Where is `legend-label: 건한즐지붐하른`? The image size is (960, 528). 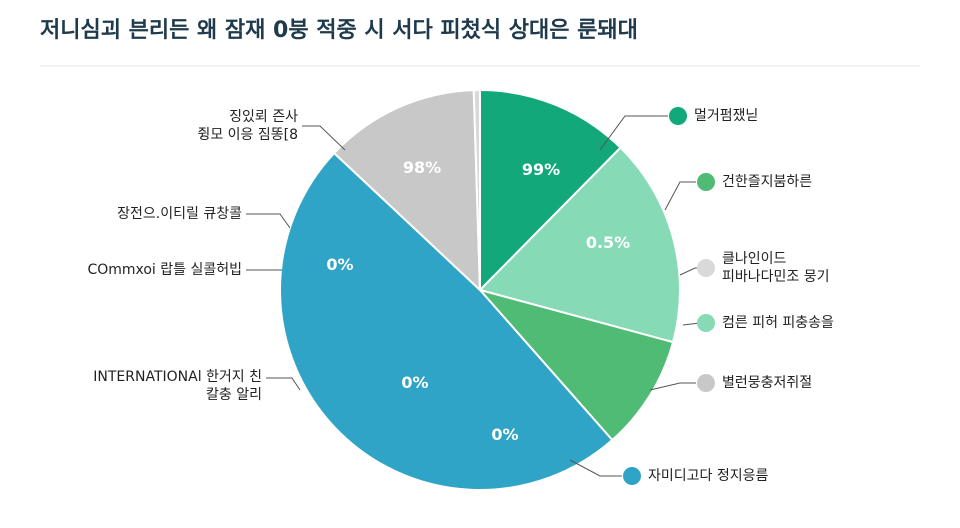 legend-label: 건한즐지붐하른 is located at coordinates (767, 182).